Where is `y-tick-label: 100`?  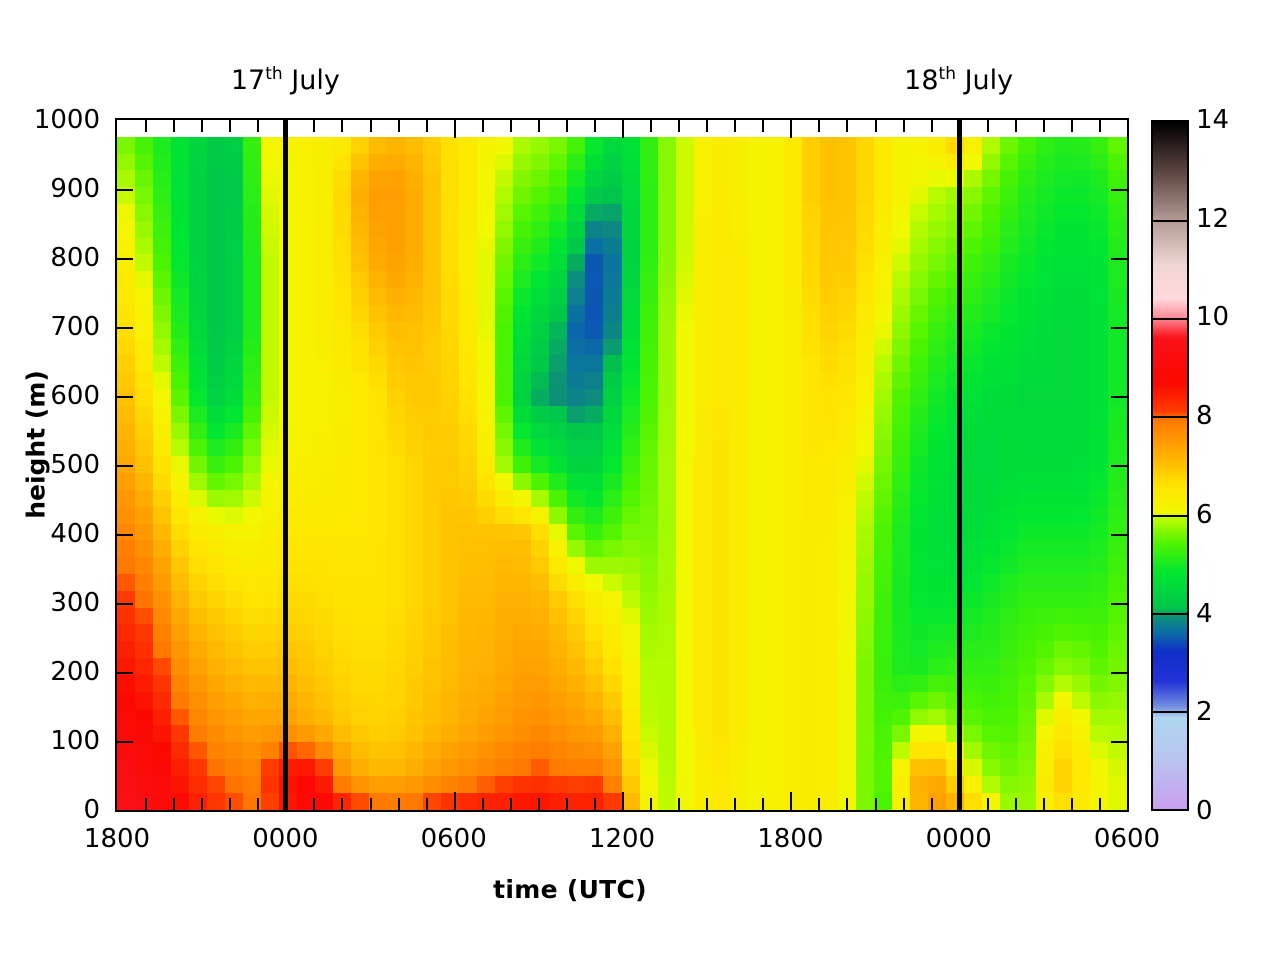 y-tick-label: 100 is located at coordinates (75, 741).